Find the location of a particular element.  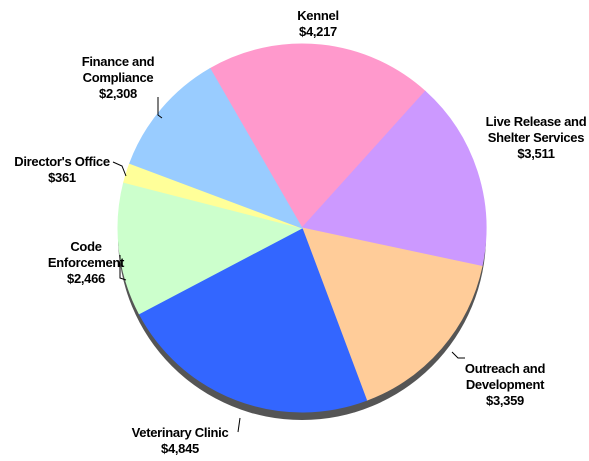

value-label: $4,845 is located at coordinates (180, 448).